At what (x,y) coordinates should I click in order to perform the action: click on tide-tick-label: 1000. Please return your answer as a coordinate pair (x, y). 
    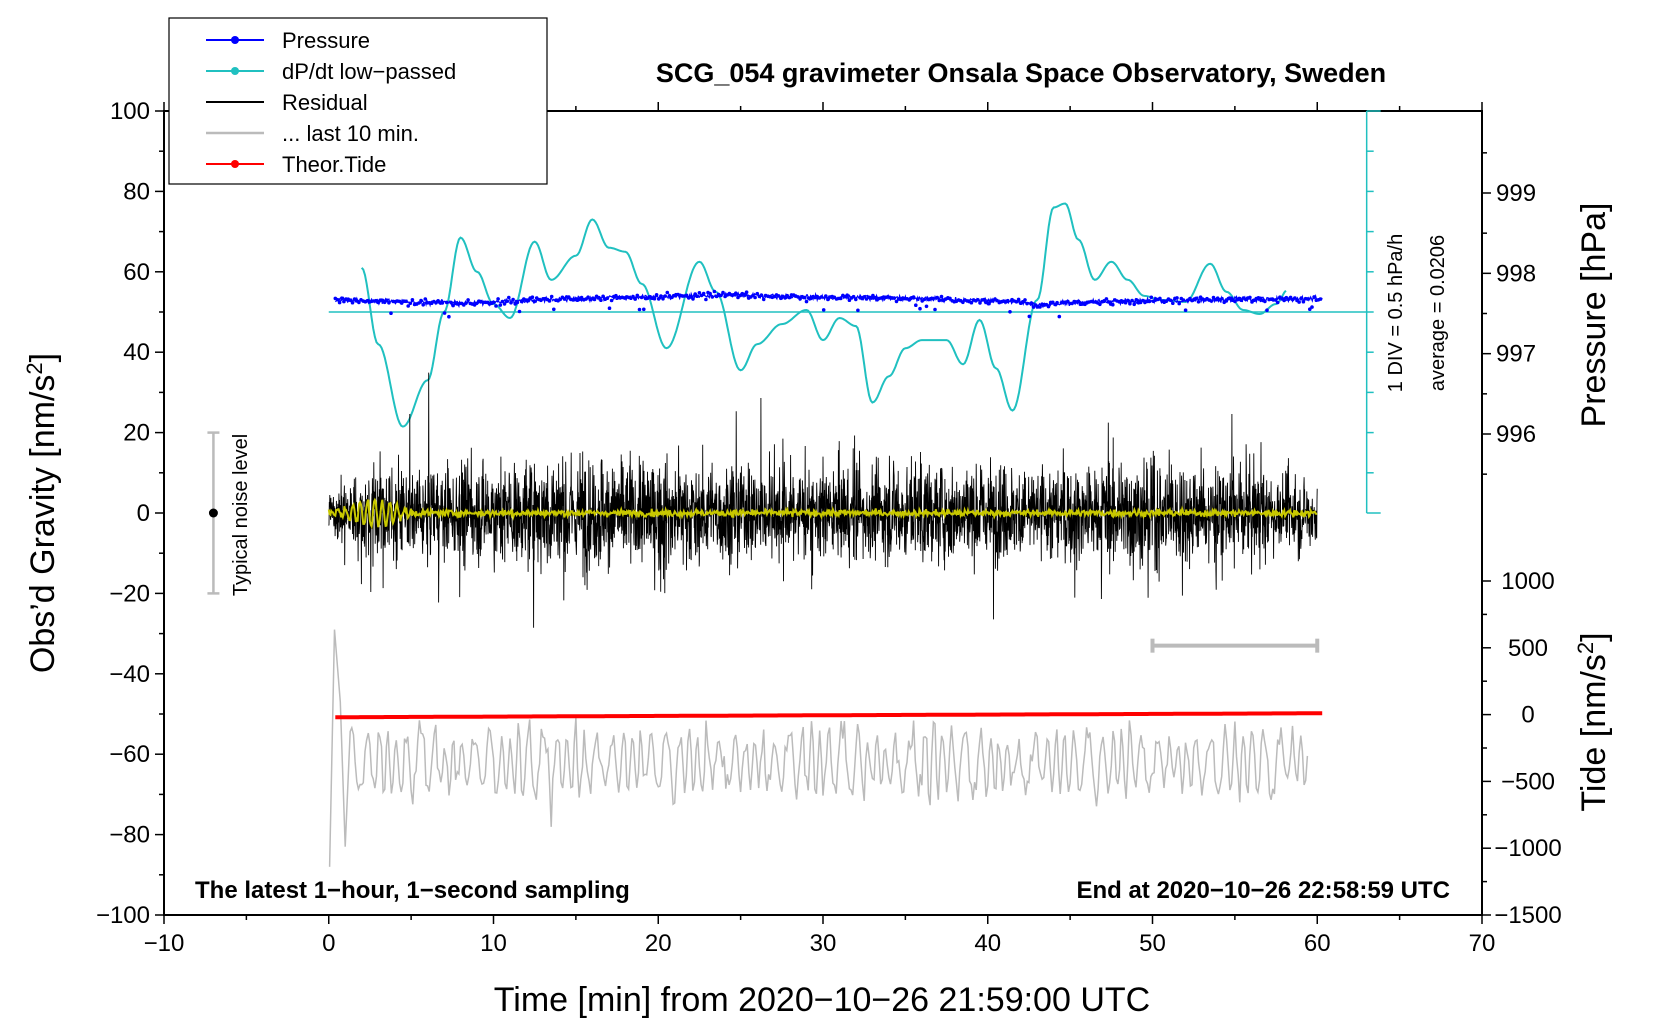
    Looking at the image, I should click on (1527, 581).